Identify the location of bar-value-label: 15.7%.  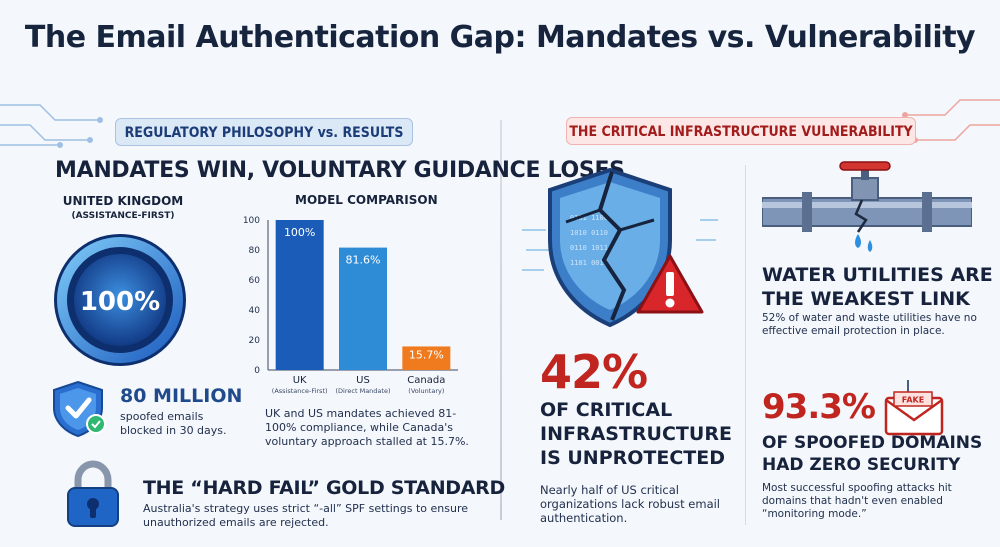
(426, 354).